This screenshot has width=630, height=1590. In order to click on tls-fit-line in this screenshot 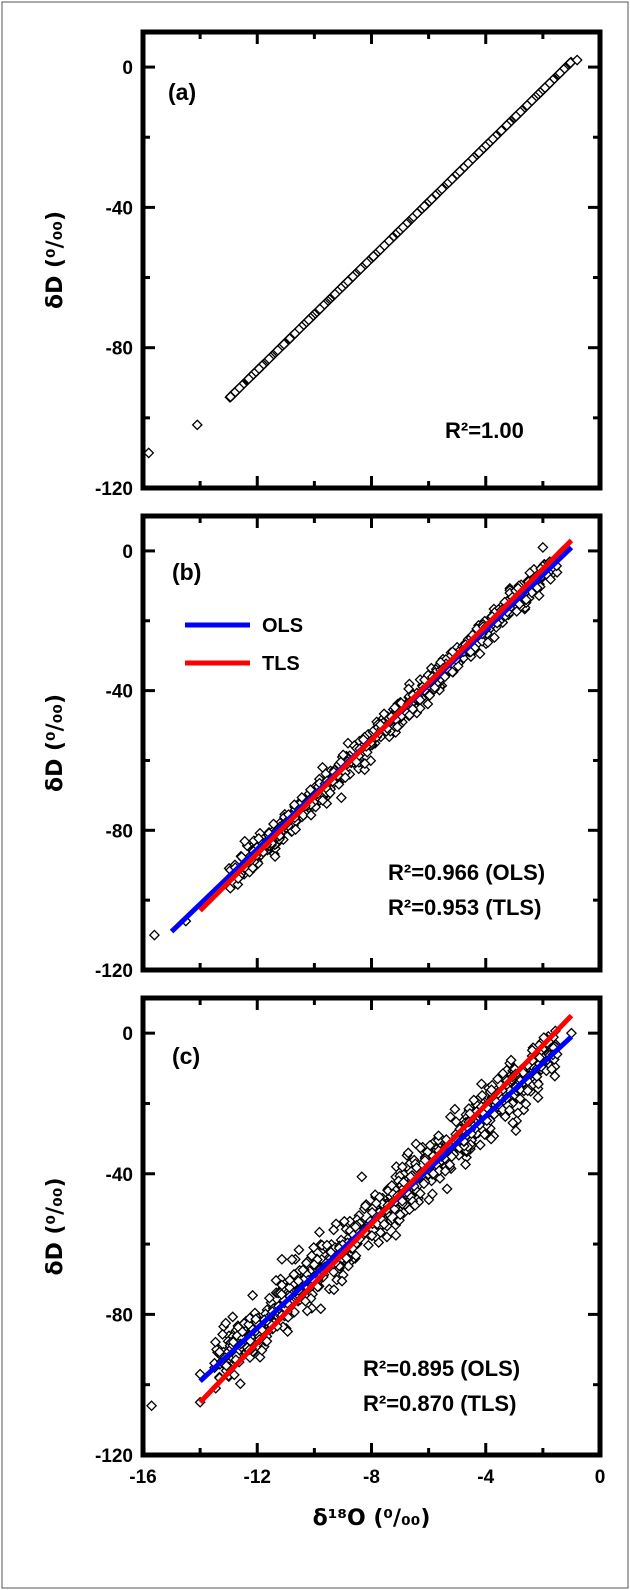, I will do `click(386, 725)`.